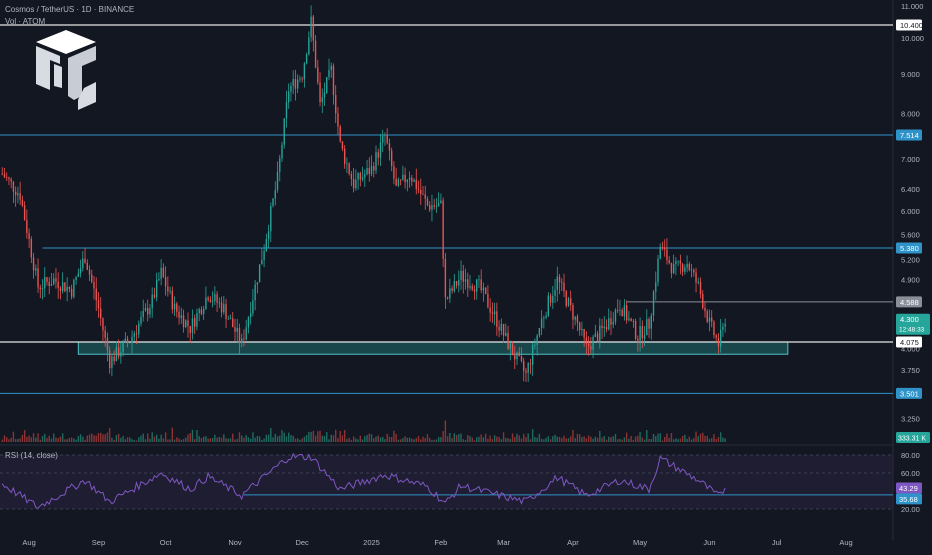 Image resolution: width=932 pixels, height=555 pixels. I want to click on time-tick-label: Jun, so click(709, 542).